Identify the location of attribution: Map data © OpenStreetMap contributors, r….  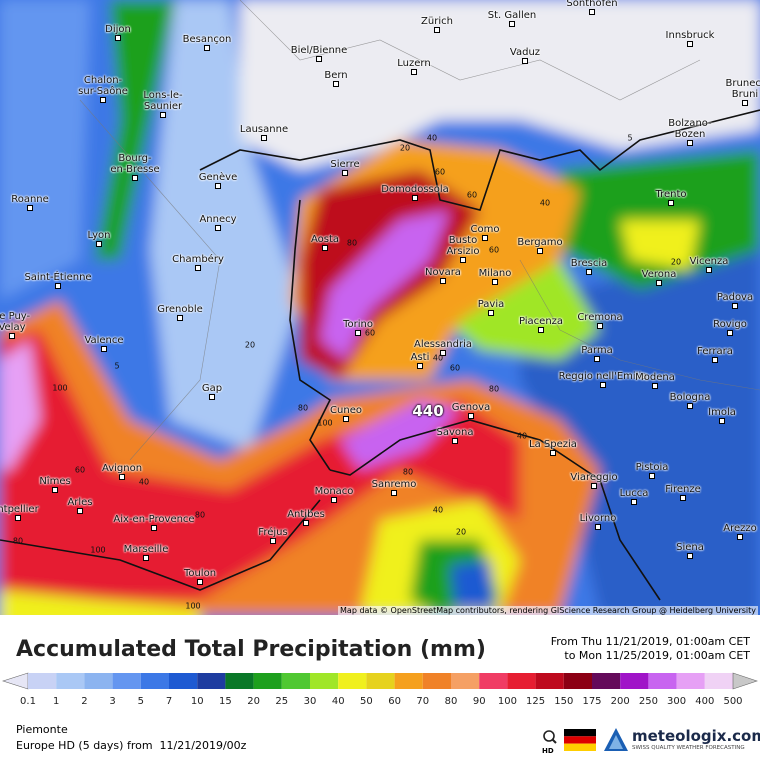
(548, 610).